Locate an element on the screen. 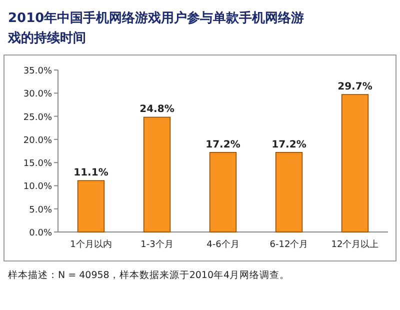  y-tick-label: 0.0% is located at coordinates (40, 233).